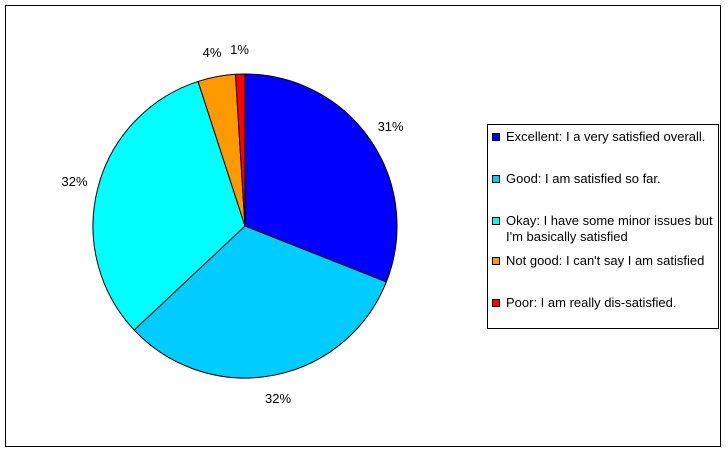 The image size is (728, 453). I want to click on pie-slice-good, so click(260, 302).